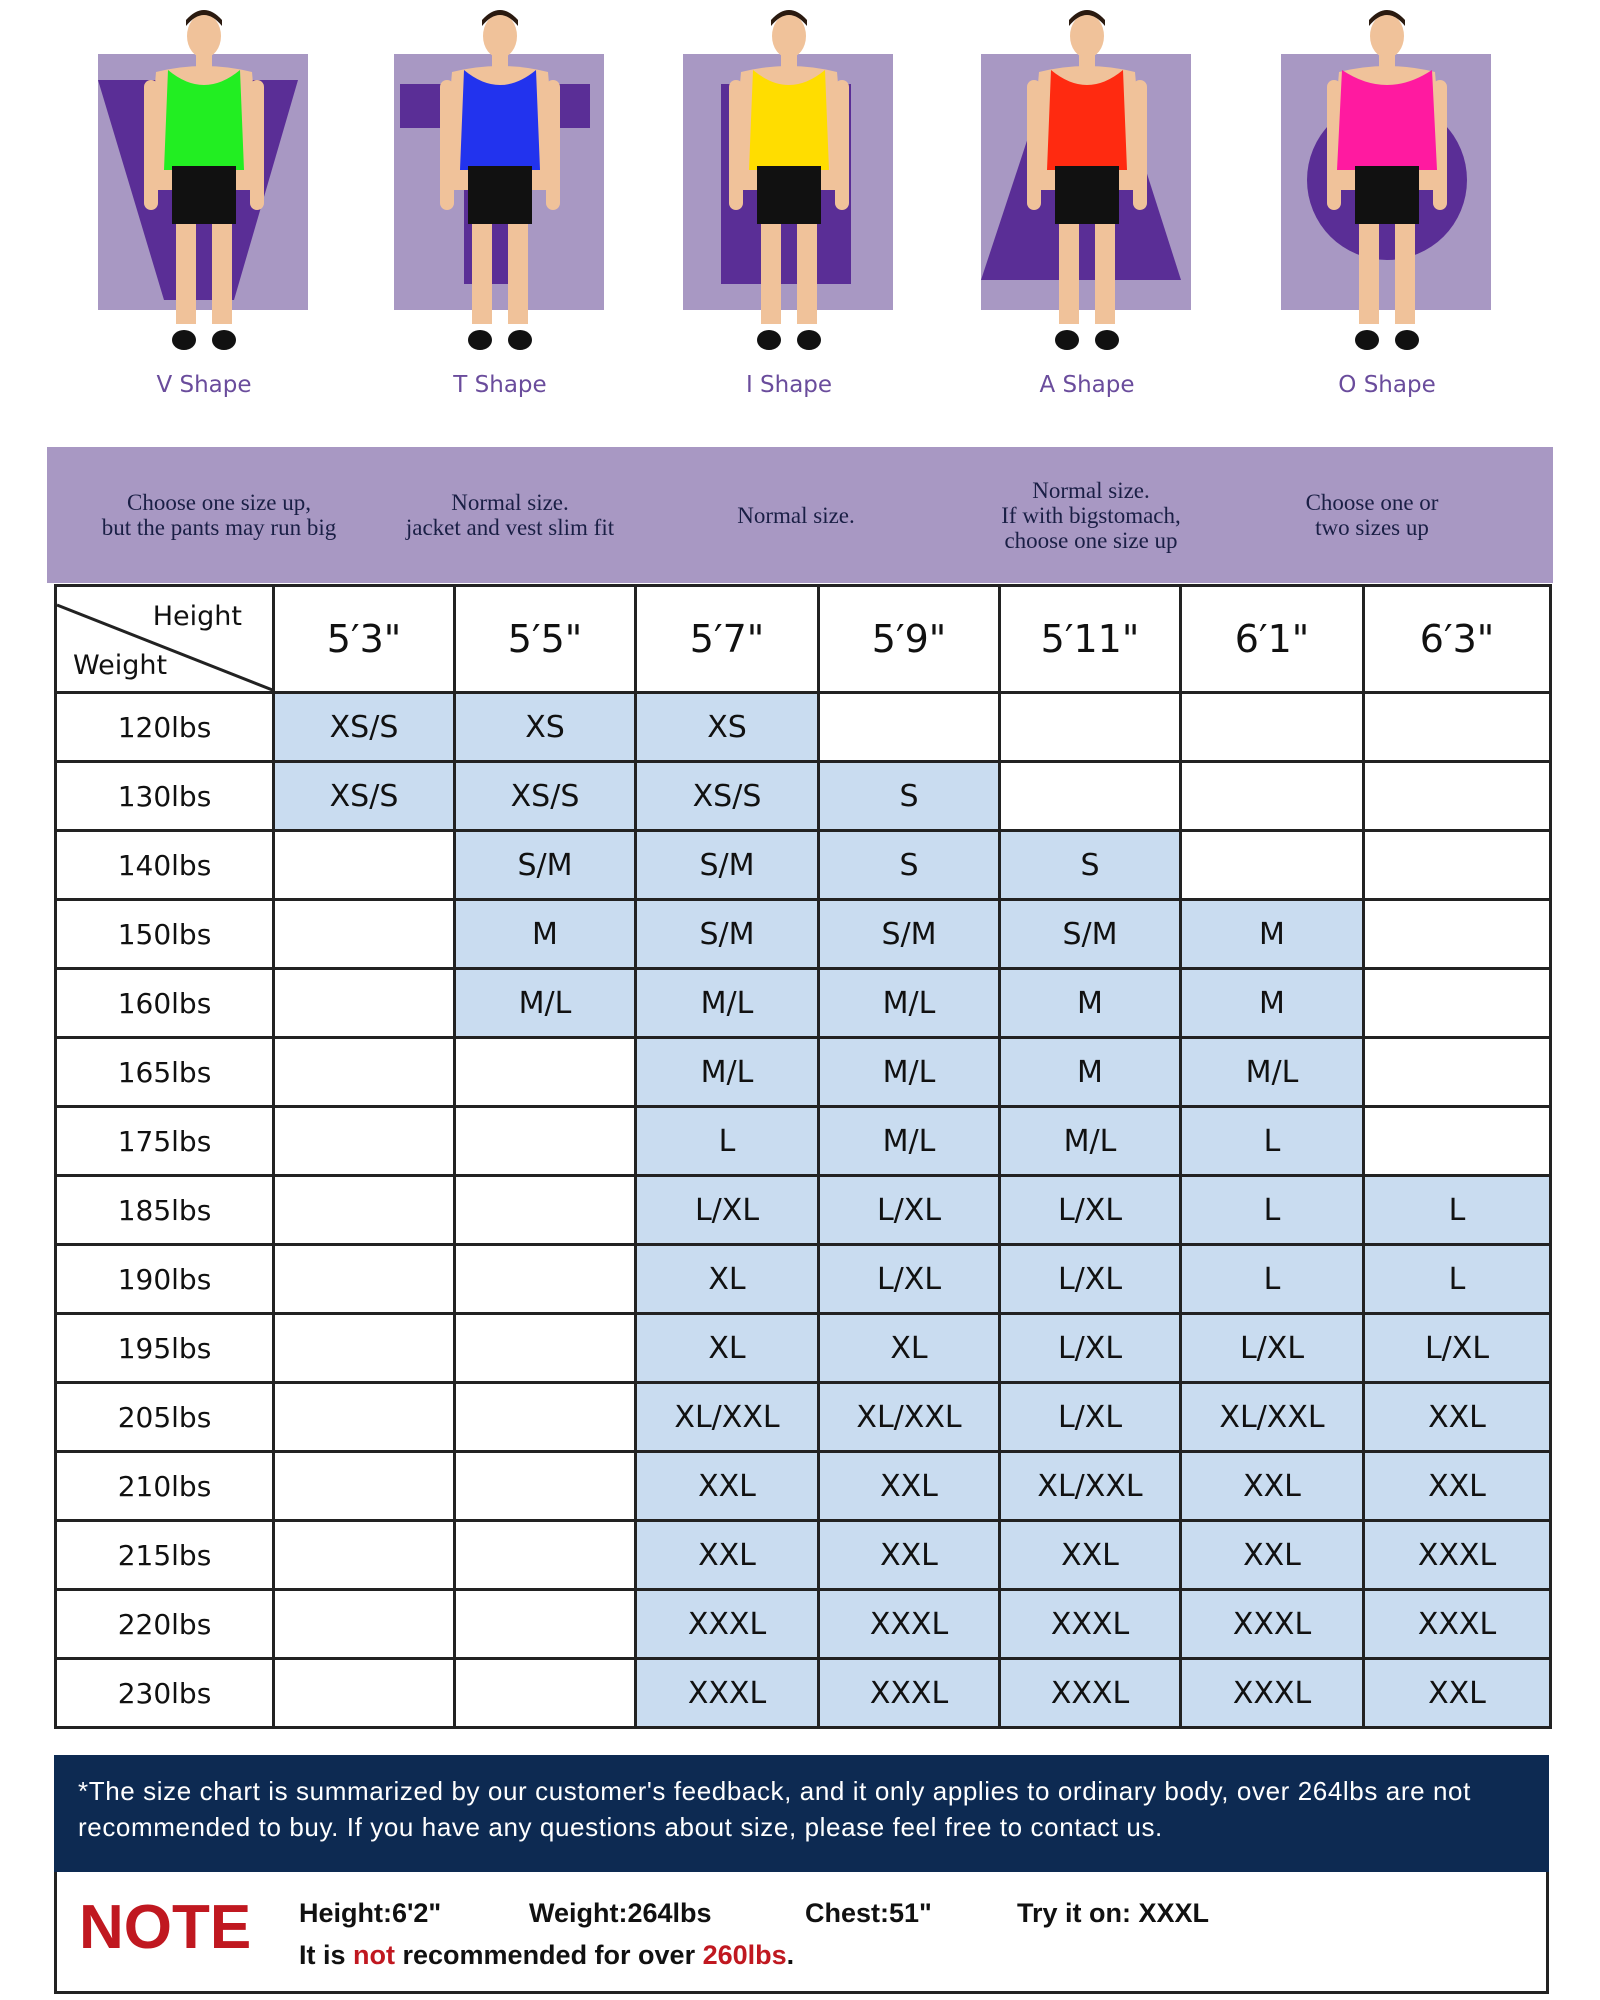  Describe the element at coordinates (1272, 1417) in the screenshot. I see `size-cell: XL/XXL` at that location.